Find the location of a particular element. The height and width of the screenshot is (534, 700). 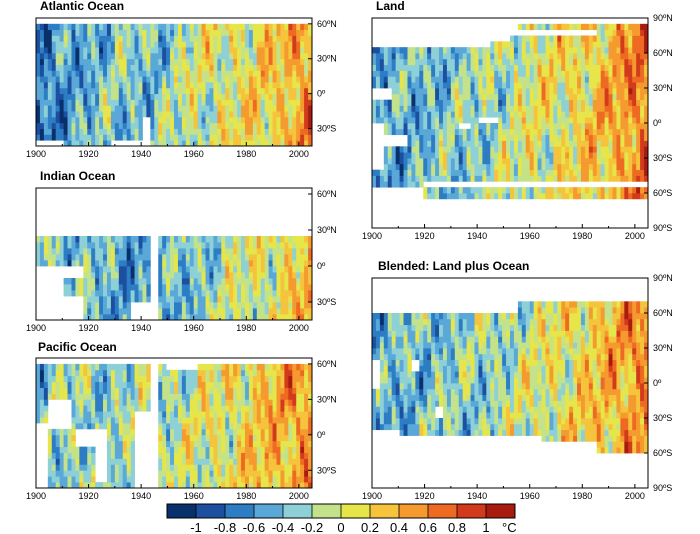

y-tick-label: 30ºS is located at coordinates (326, 302).